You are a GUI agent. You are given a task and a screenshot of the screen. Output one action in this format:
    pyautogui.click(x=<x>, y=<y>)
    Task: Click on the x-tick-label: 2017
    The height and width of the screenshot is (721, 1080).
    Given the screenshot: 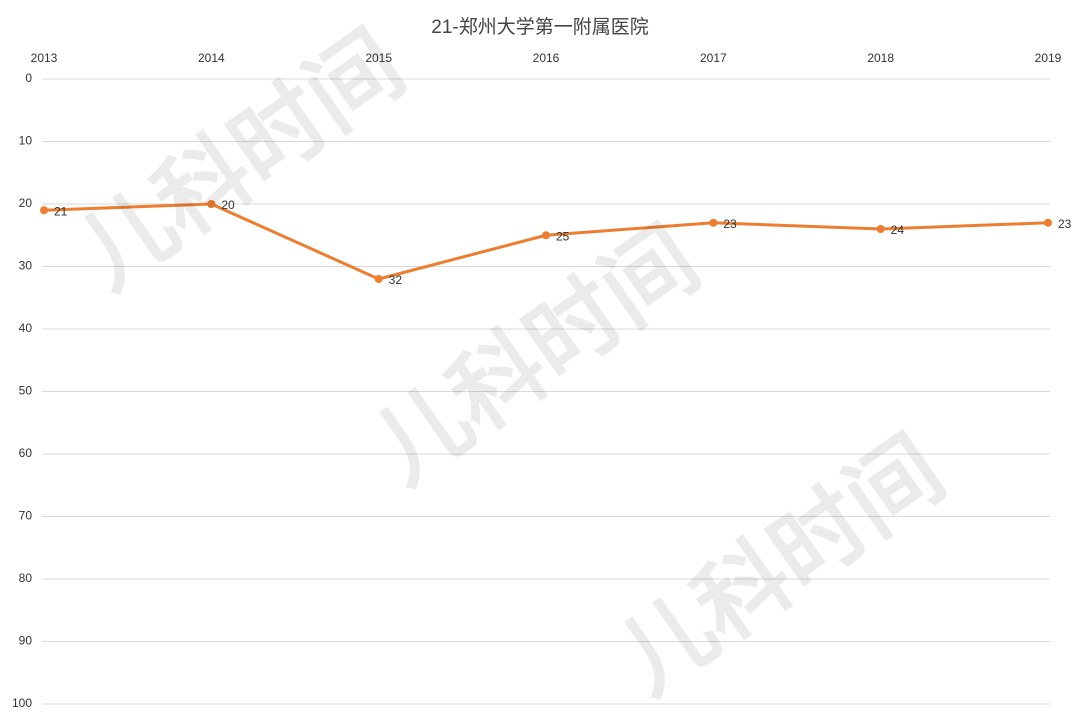 What is the action you would take?
    pyautogui.click(x=713, y=58)
    